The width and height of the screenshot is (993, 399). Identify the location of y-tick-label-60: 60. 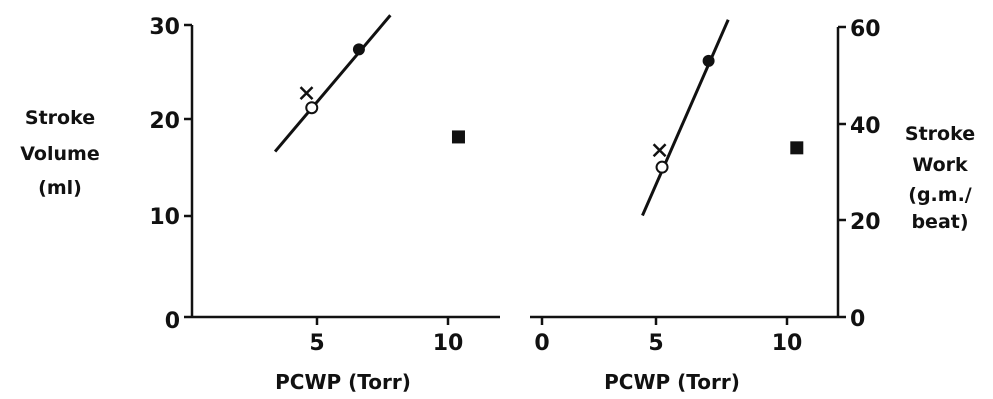
(865, 29).